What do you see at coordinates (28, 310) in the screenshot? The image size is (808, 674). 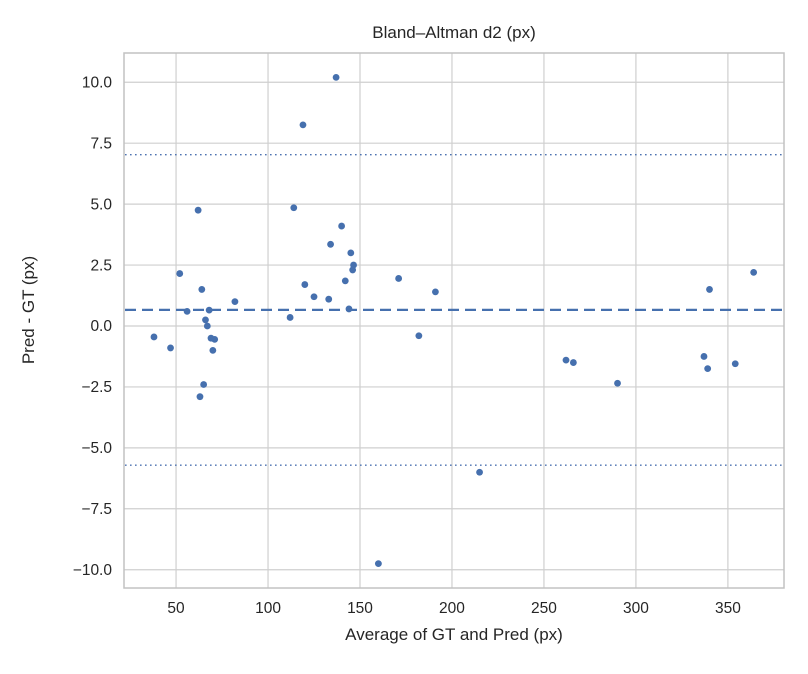 I see `y-axis-label: Pred - GT (px)` at bounding box center [28, 310].